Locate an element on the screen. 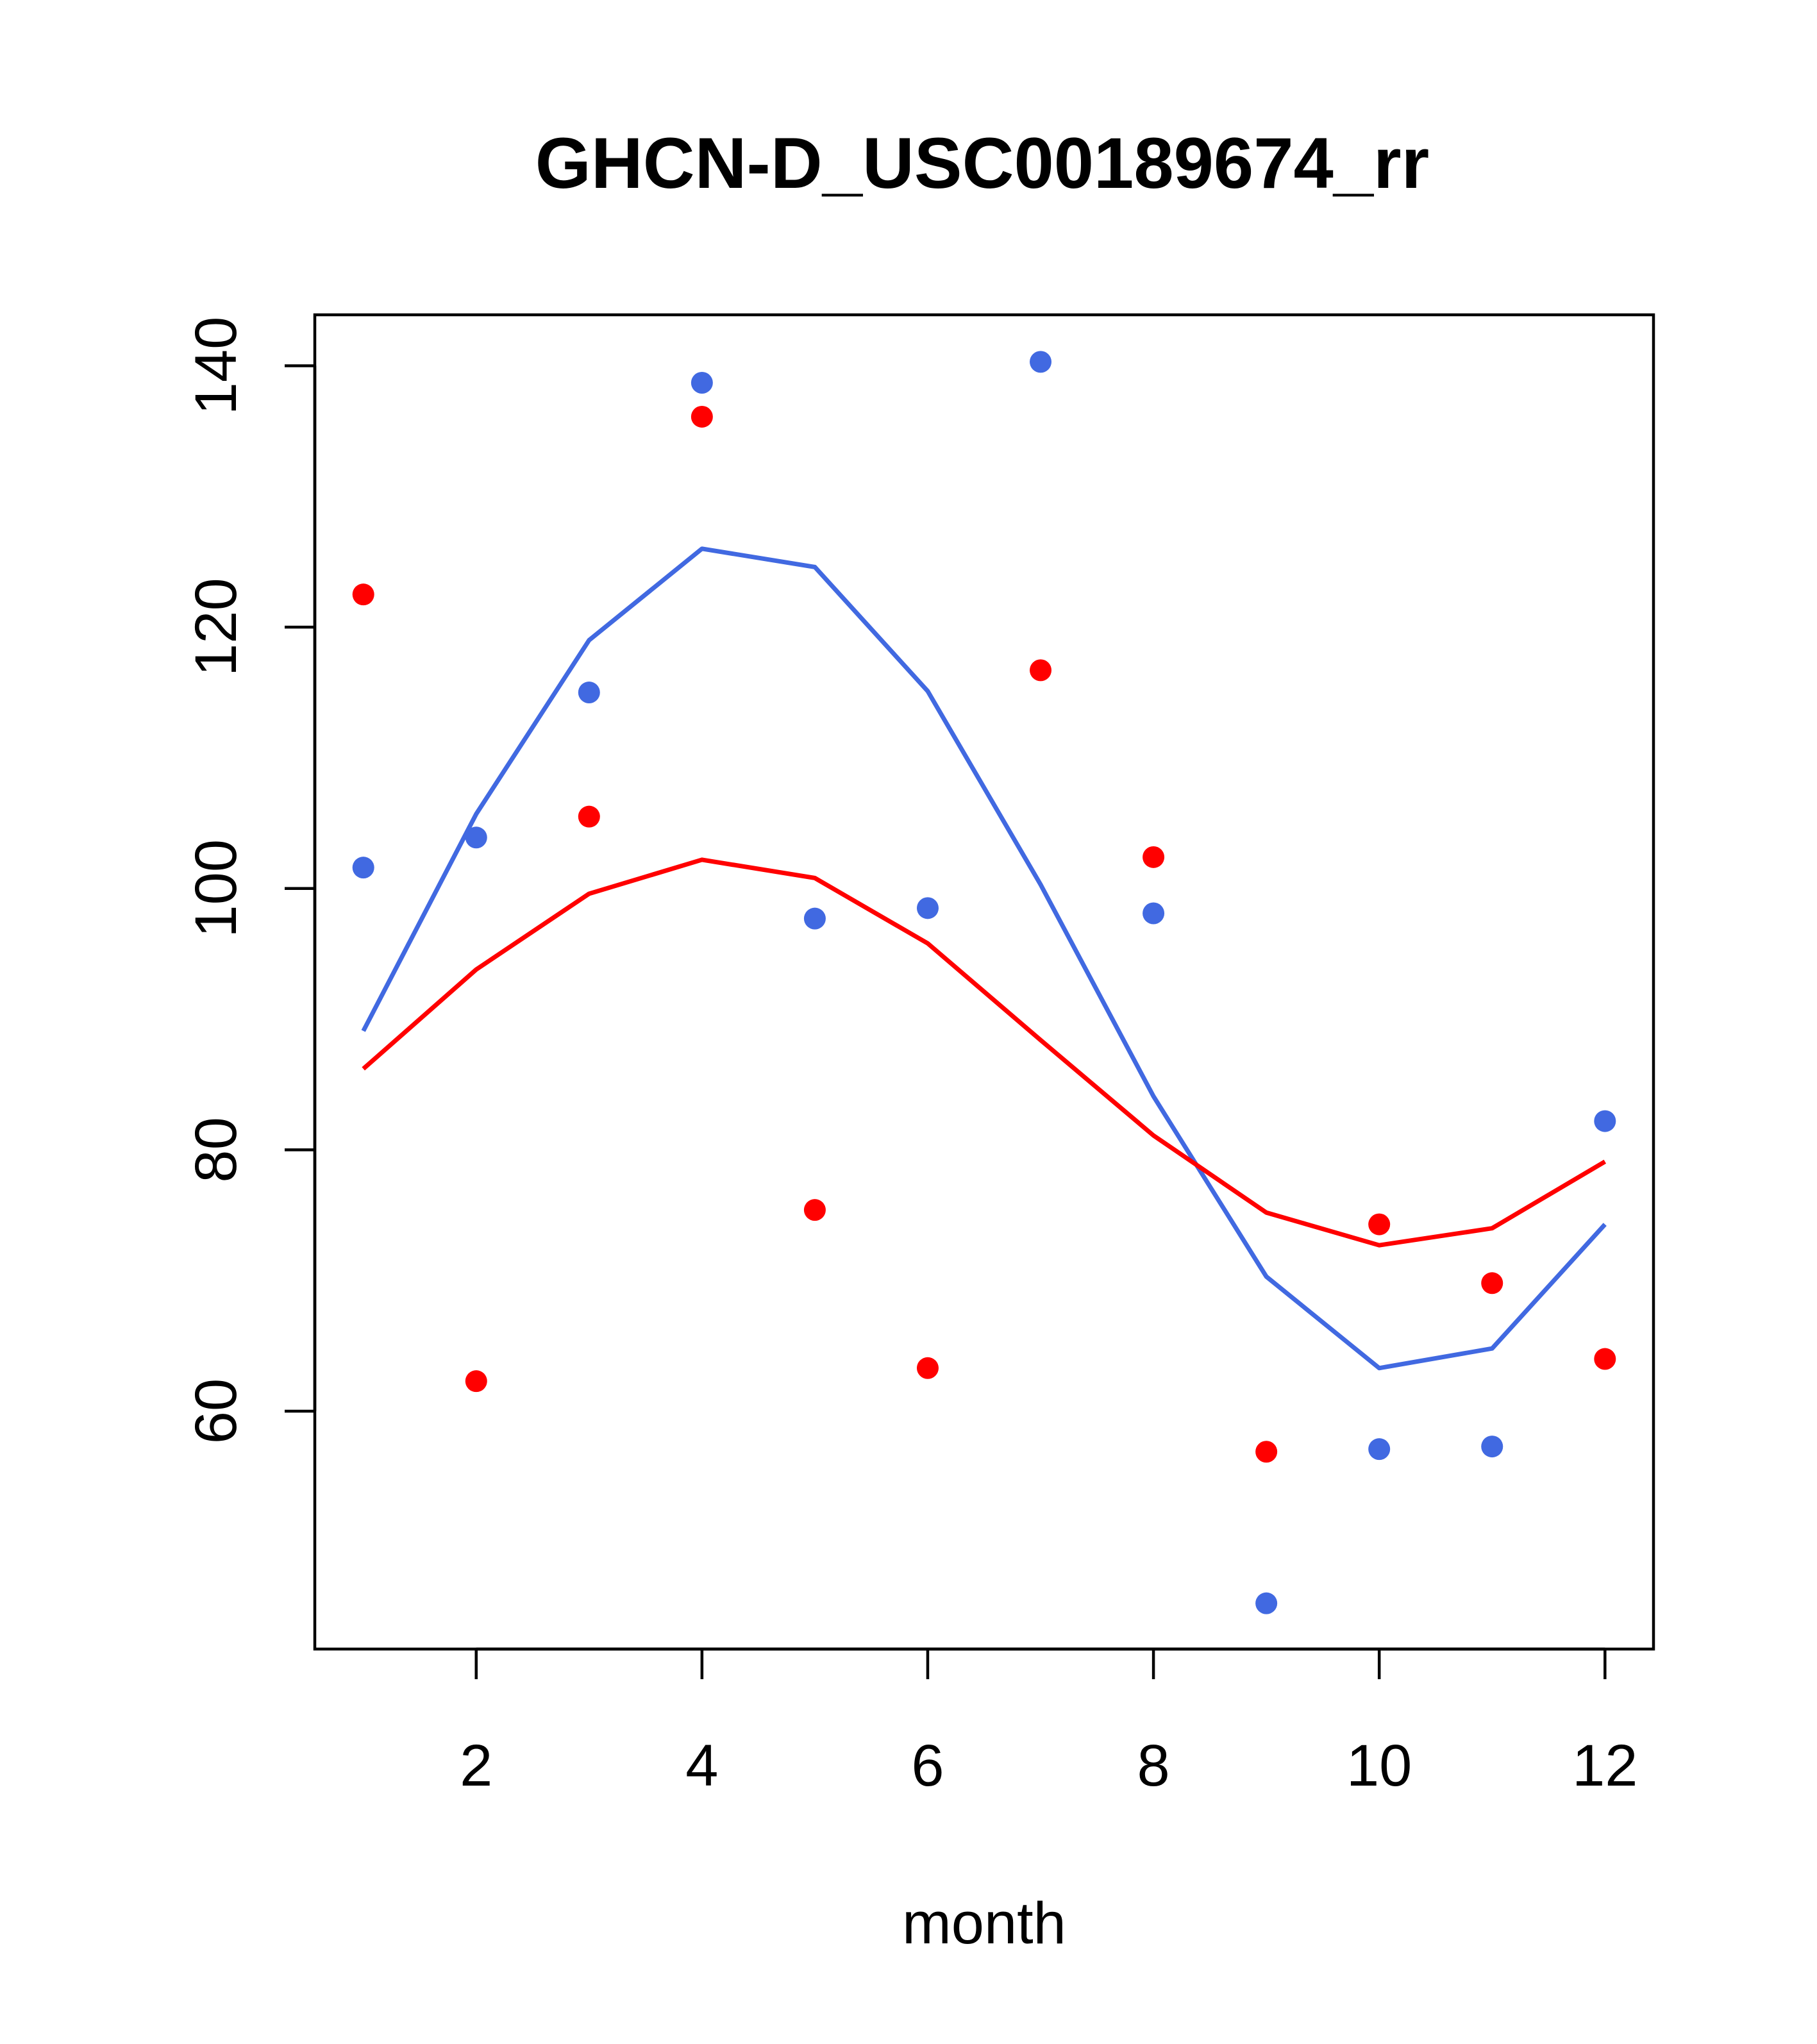 The width and height of the screenshot is (1817, 2044). y-tick-label: 60 is located at coordinates (216, 1411).